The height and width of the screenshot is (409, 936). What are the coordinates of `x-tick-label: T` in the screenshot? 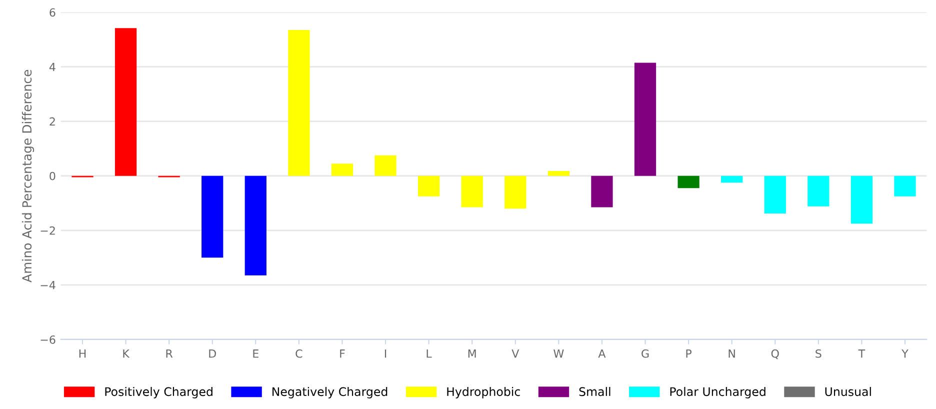 It's located at (862, 354).